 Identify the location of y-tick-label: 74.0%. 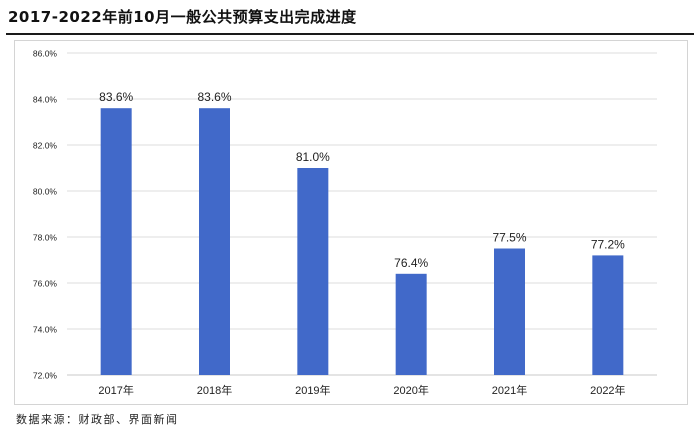
(45, 330).